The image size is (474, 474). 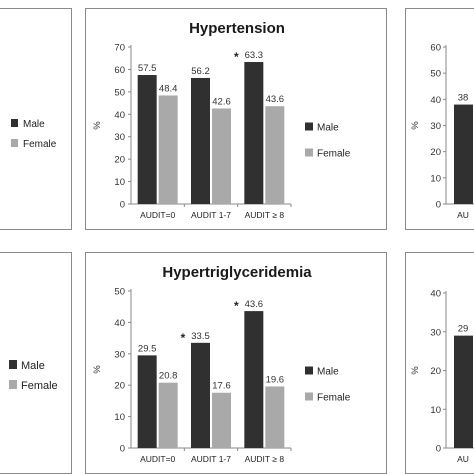 I want to click on hypertriglyceridemia-data-label: 17.6, so click(x=221, y=386).